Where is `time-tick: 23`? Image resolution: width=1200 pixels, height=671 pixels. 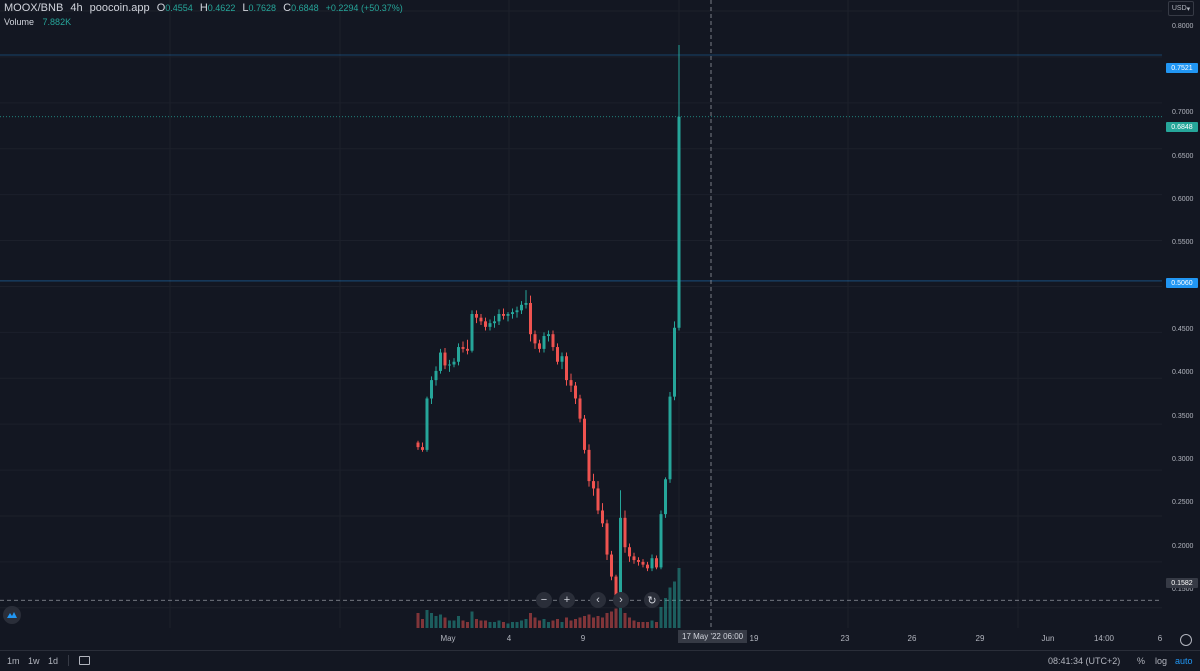 time-tick: 23 is located at coordinates (845, 638).